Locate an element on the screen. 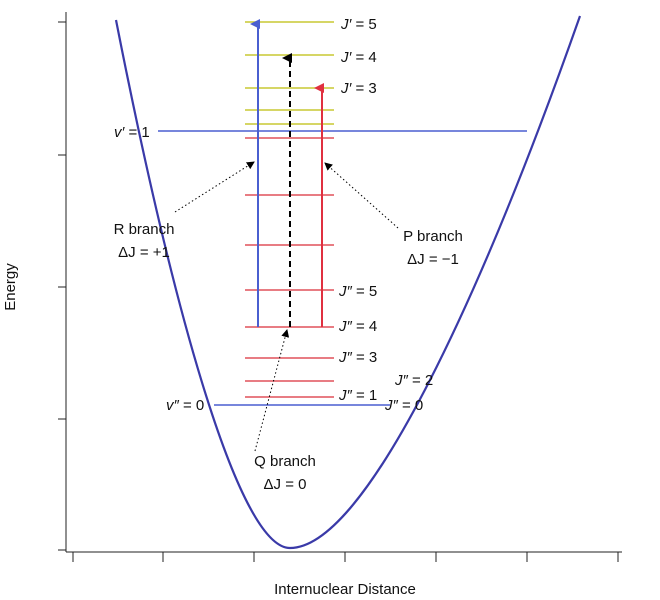 This screenshot has height=600, width=660. r-branch-leader is located at coordinates (214, 187).